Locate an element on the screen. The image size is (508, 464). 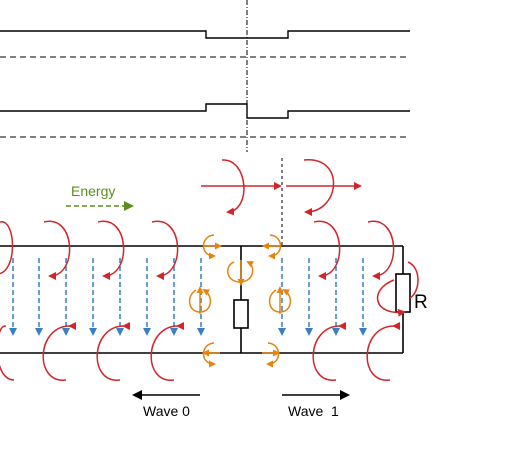
field-loops-upper is located at coordinates (281, 187).